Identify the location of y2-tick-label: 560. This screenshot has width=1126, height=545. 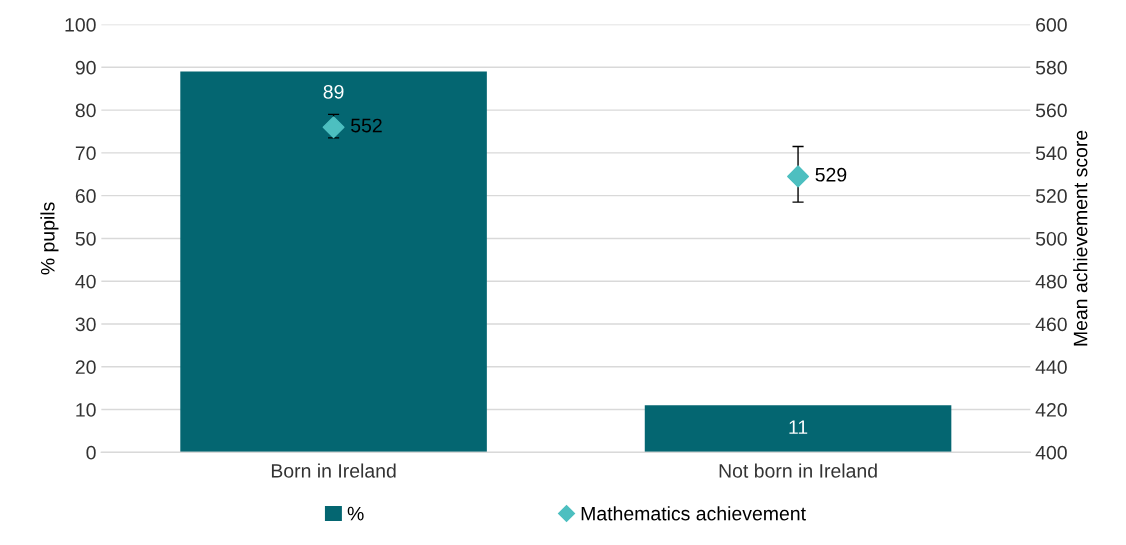
(1051, 110).